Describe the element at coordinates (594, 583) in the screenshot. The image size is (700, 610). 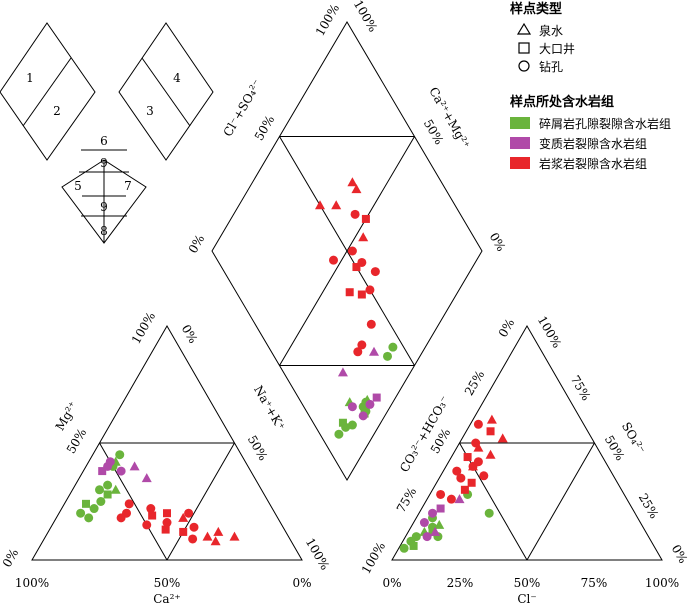
I see `anion-tick: 75%` at that location.